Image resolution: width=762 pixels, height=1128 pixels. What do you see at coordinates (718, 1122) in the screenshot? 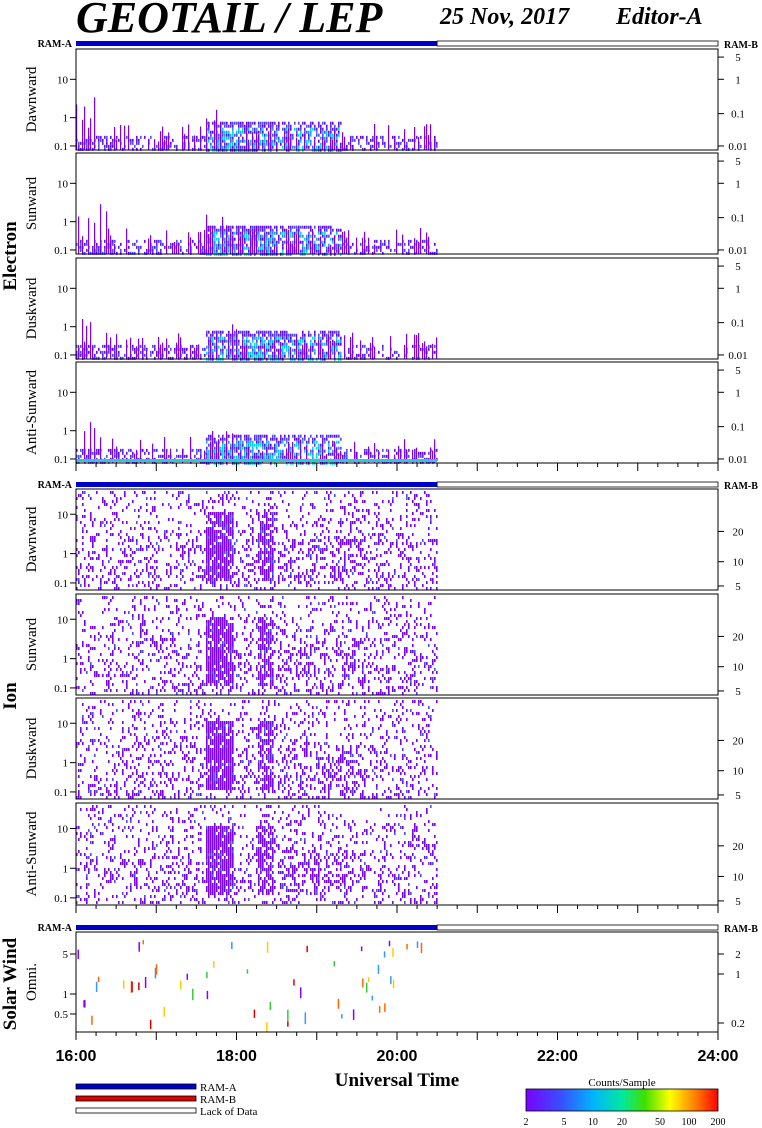
I see `colorbar-tick-label: 200` at bounding box center [718, 1122].